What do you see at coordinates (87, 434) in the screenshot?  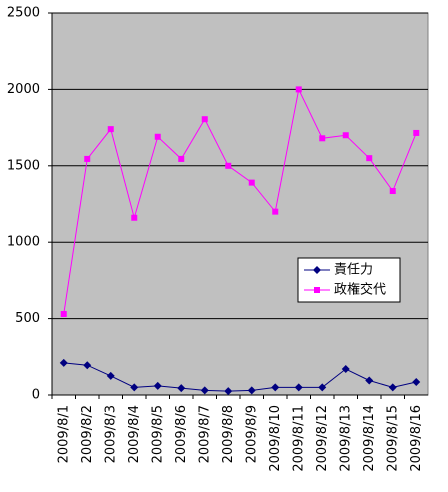 I see `x-tick-label: 2009/8/2` at bounding box center [87, 434].